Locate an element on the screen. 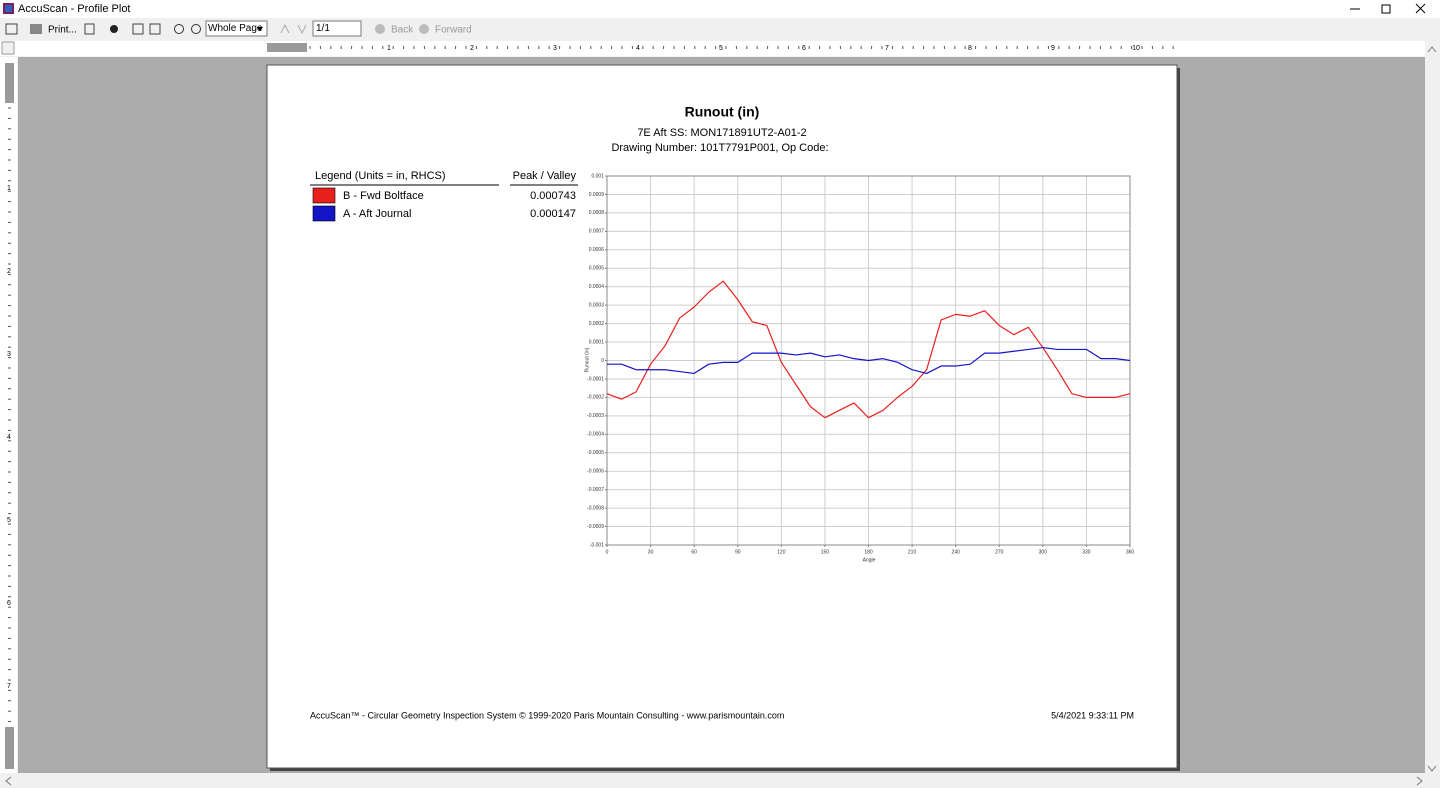 The height and width of the screenshot is (788, 1440). series-line is located at coordinates (869, 360).